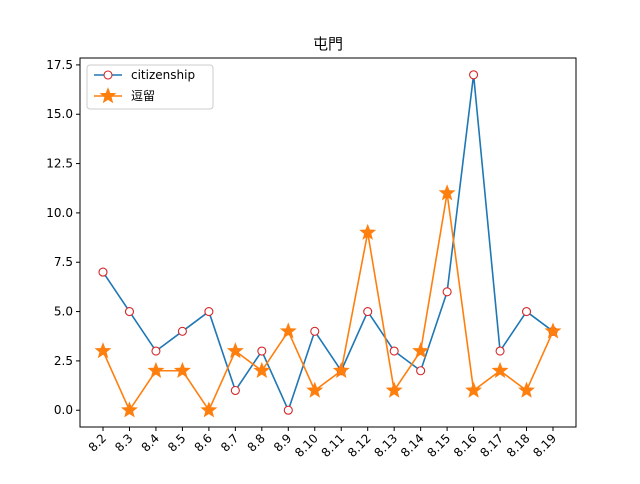 This screenshot has height=484, width=640. What do you see at coordinates (465, 445) in the screenshot?
I see `x-tick-label: 8.16` at bounding box center [465, 445].